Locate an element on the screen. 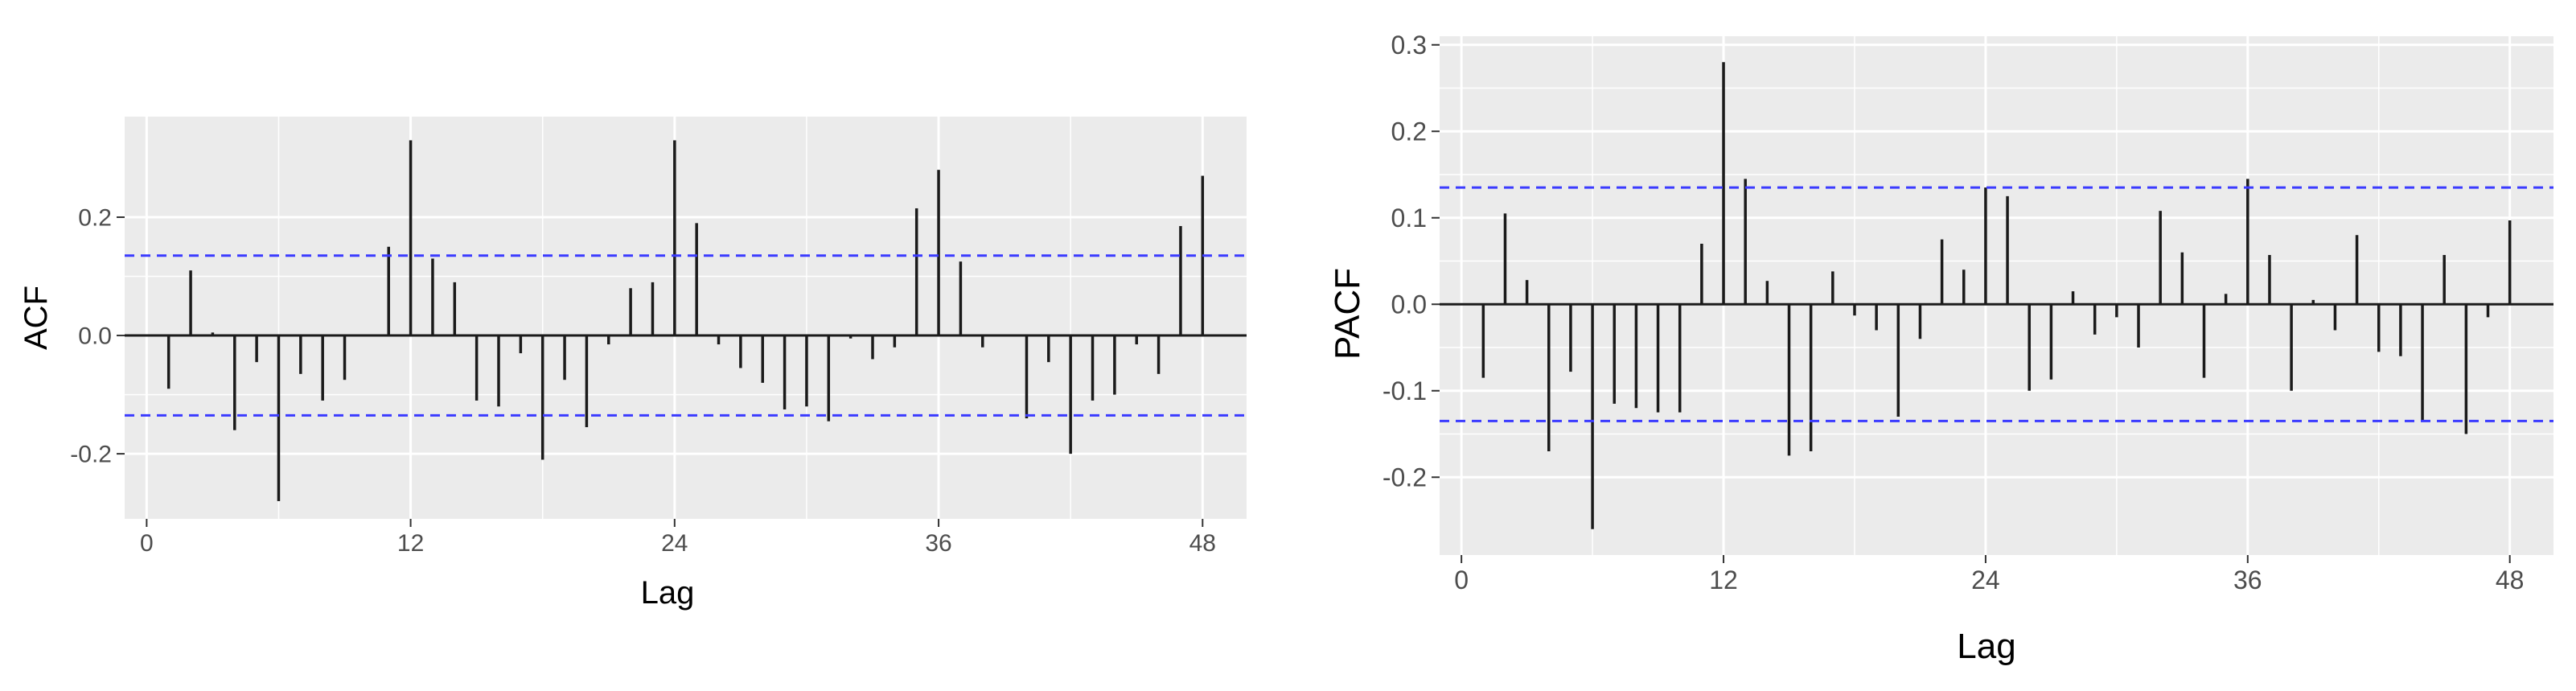  pacf-x-tick-label: 24 is located at coordinates (1985, 580).